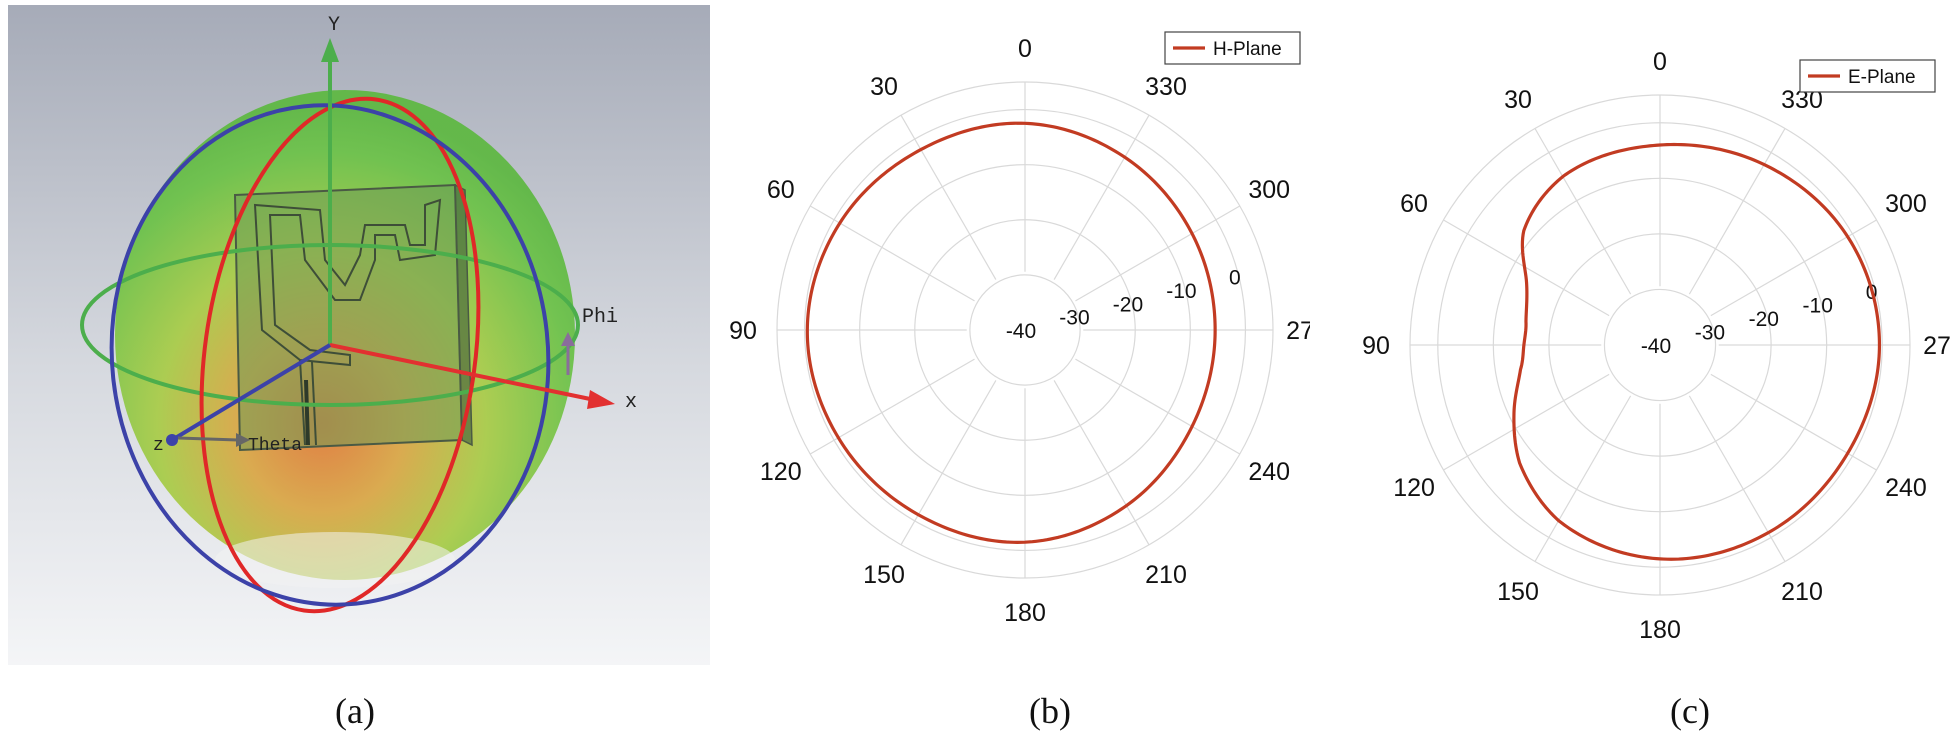  Describe the element at coordinates (1882, 77) in the screenshot. I see `legend-label: E-Plane` at that location.